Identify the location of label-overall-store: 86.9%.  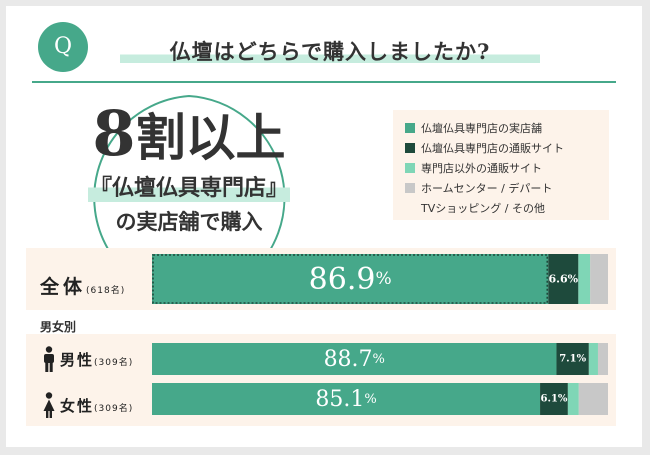
(350, 279).